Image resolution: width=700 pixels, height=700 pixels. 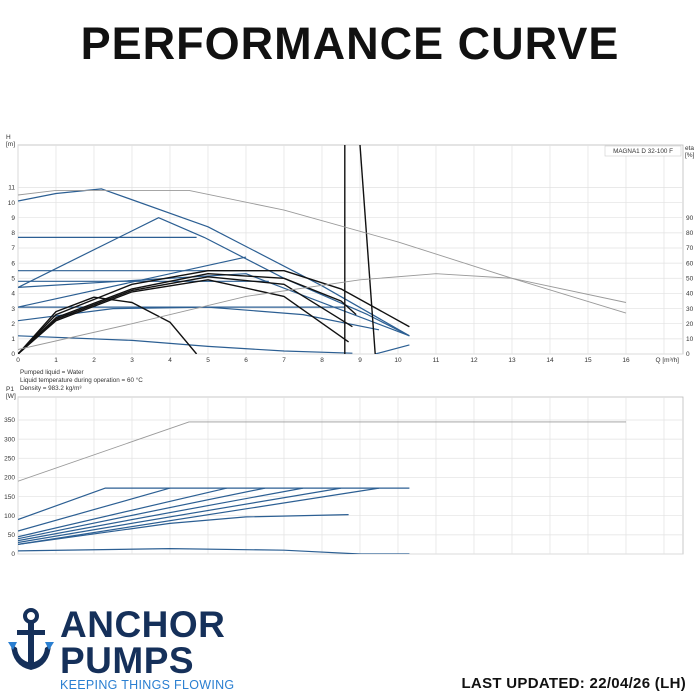 What do you see at coordinates (13, 248) in the screenshot?
I see `y-tick-label: 7` at bounding box center [13, 248].